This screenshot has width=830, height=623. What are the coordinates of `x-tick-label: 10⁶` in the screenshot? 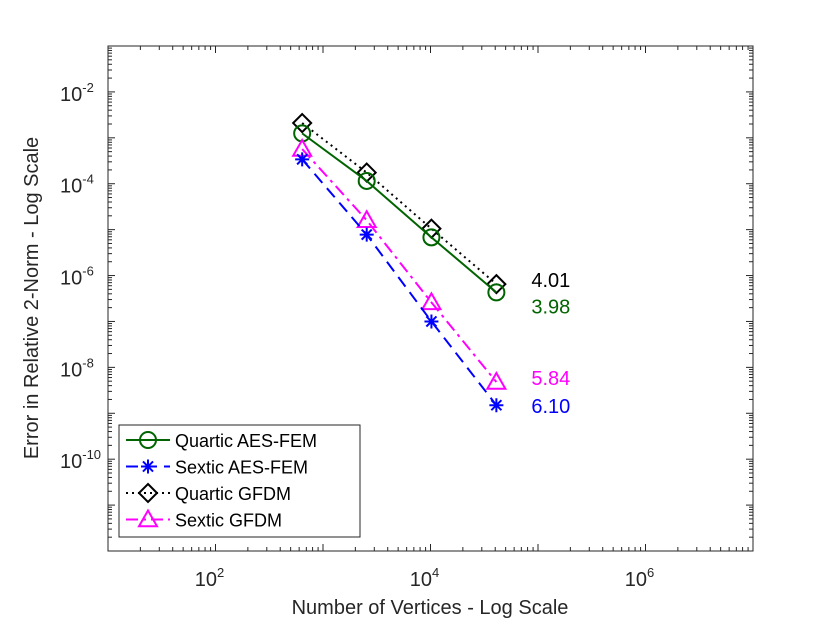 It's located at (639, 578).